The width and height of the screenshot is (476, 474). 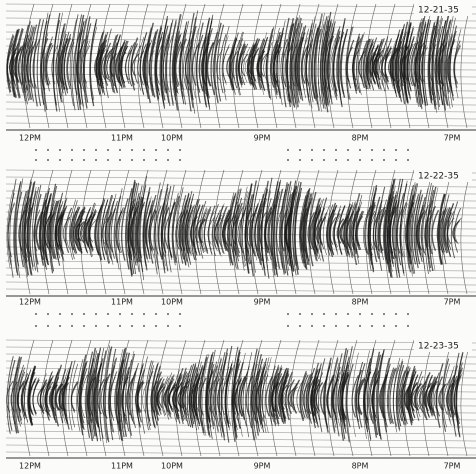 What do you see at coordinates (262, 302) in the screenshot?
I see `time-label: 9PM` at bounding box center [262, 302].